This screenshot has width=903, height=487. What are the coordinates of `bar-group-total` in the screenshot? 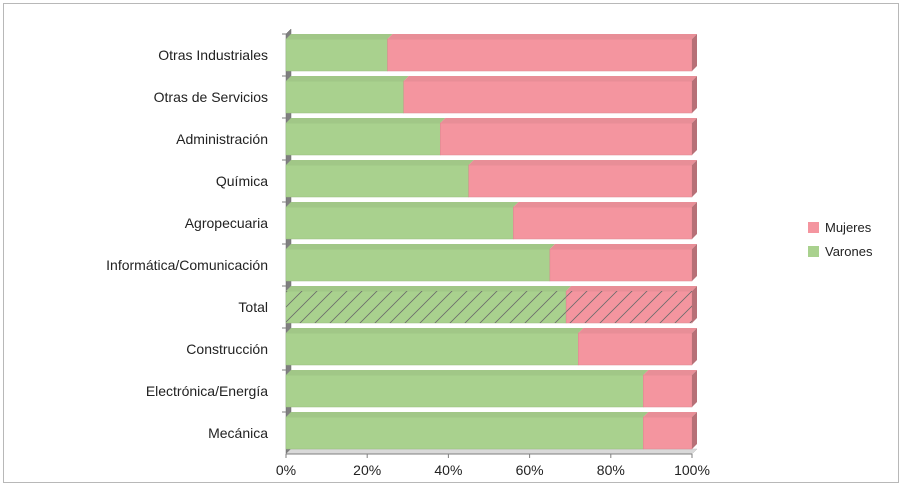 It's located at (491, 305).